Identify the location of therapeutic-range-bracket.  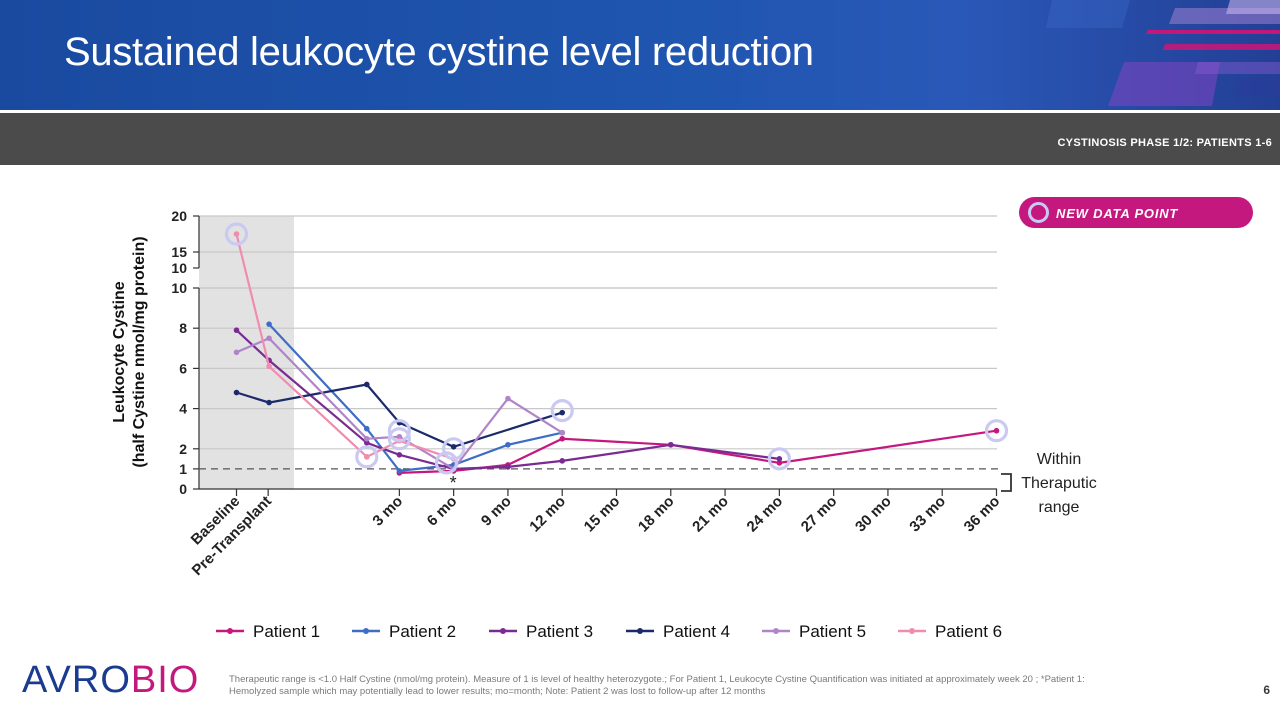
(1006, 482).